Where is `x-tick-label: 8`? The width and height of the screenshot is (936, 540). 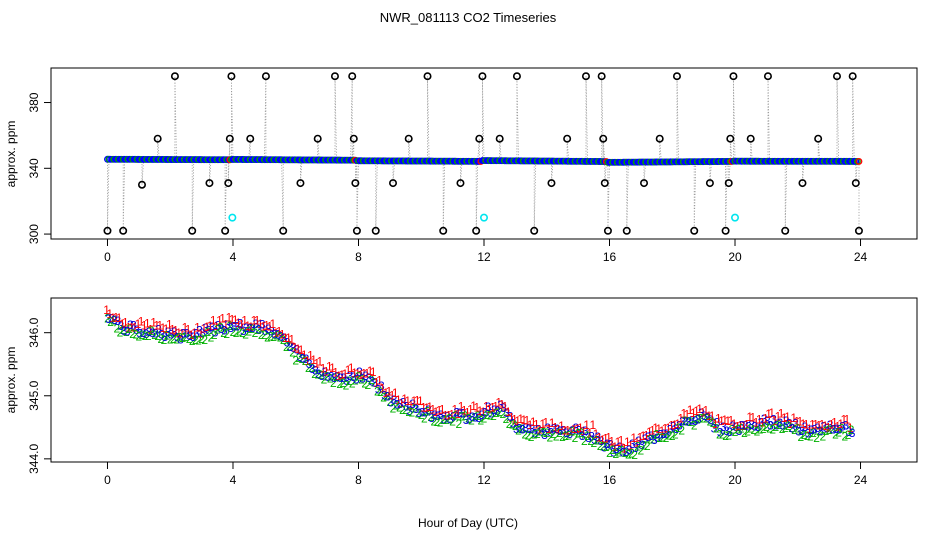
x-tick-label: 8 is located at coordinates (358, 480).